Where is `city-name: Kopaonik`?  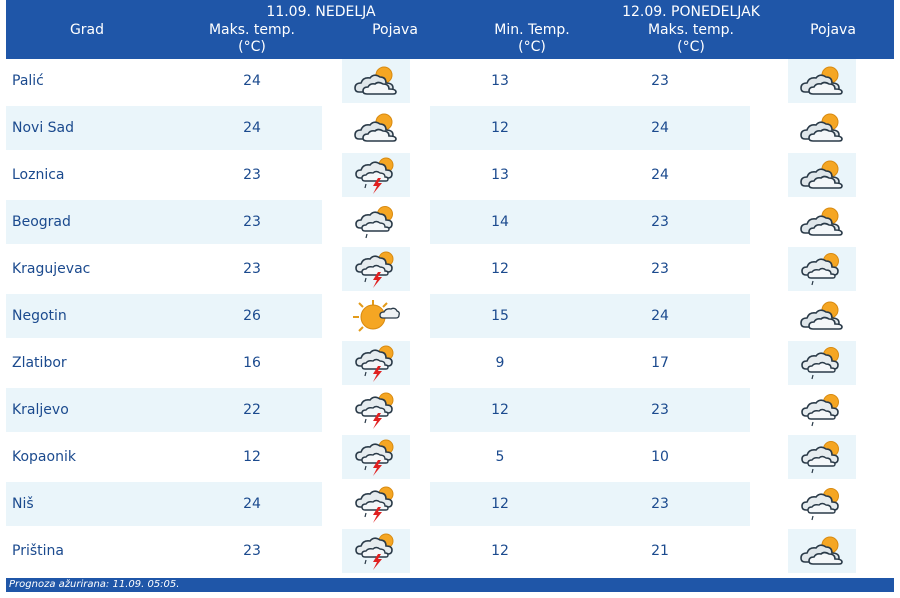
city-name: Kopaonik is located at coordinates (94, 458).